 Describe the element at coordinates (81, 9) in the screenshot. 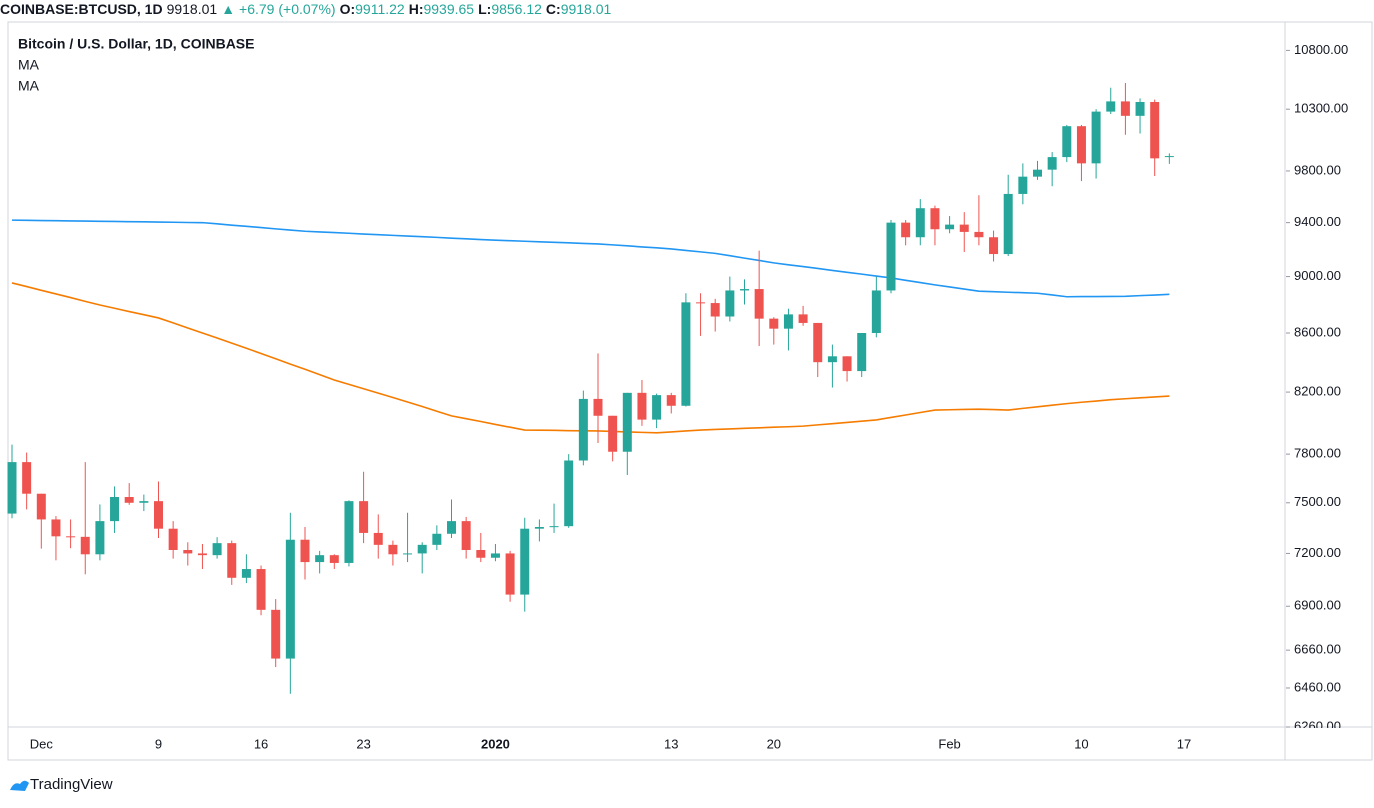

I see `symbol: COINBASE:BTCUSD, 1D` at that location.